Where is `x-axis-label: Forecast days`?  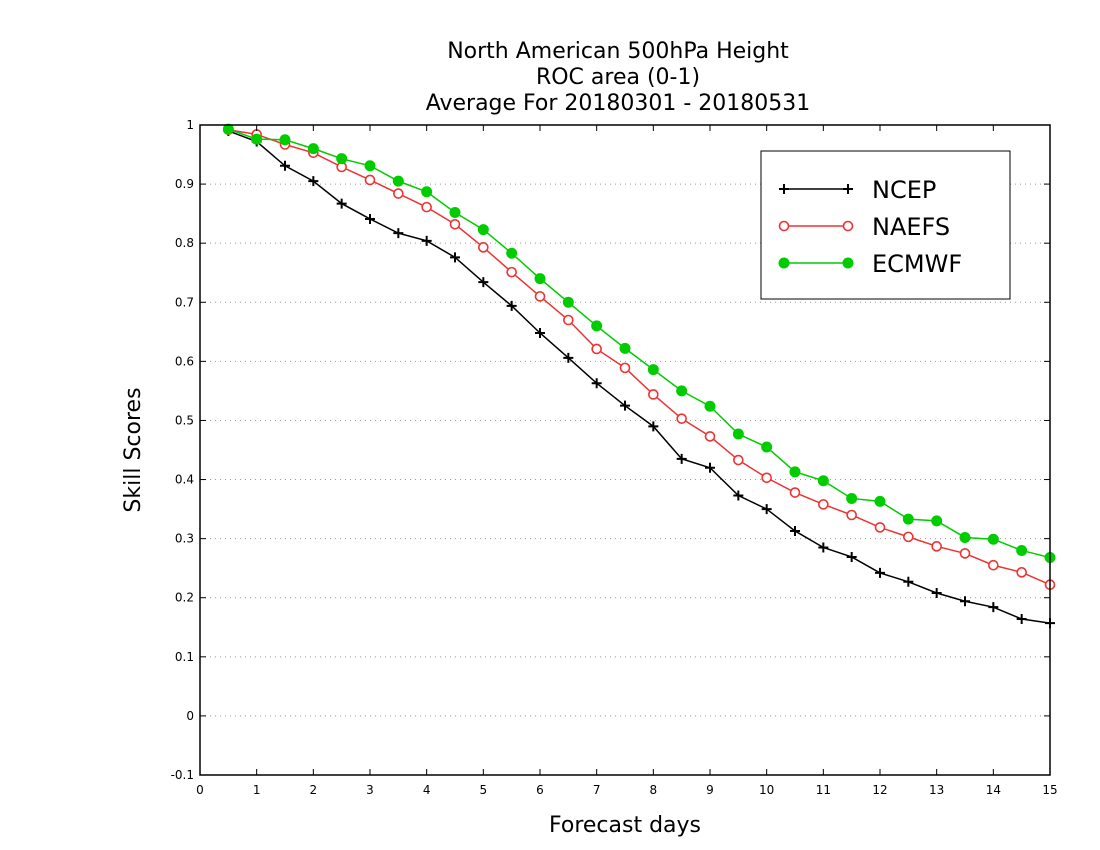 x-axis-label: Forecast days is located at coordinates (625, 825).